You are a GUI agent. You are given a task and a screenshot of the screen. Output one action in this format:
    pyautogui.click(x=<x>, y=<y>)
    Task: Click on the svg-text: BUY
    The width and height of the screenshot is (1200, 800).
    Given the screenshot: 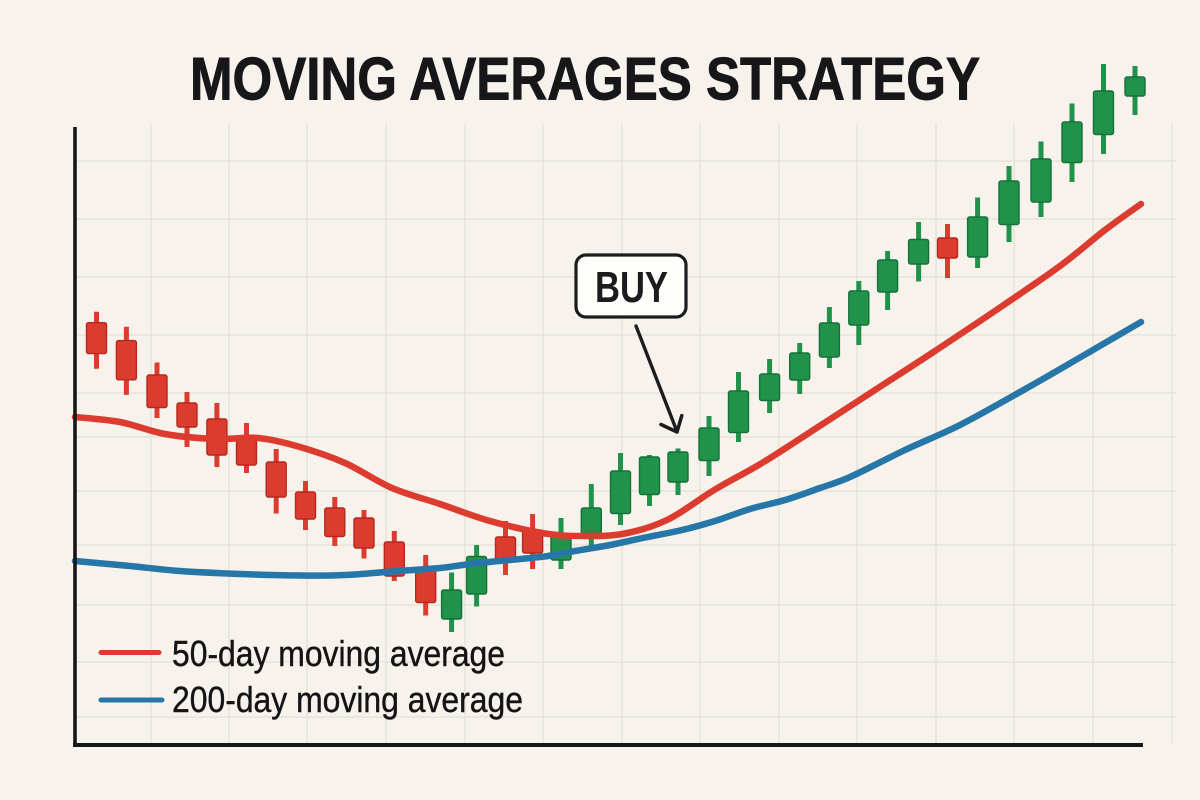 What is the action you would take?
    pyautogui.click(x=631, y=287)
    